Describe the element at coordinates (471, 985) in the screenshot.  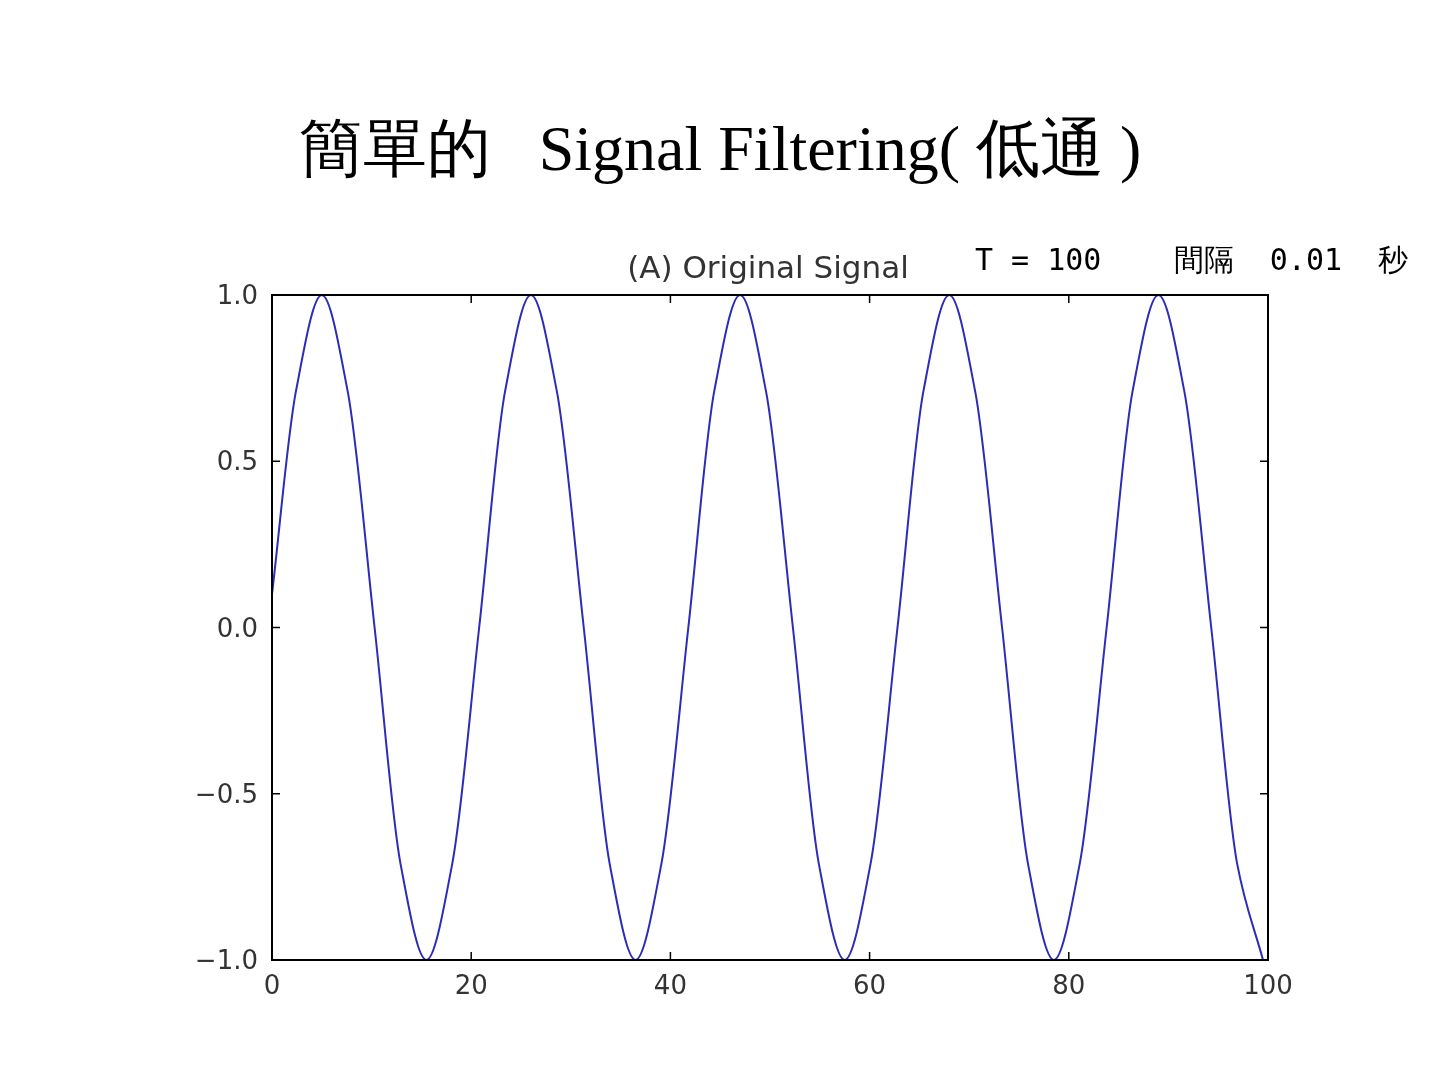
I see `x-tick-label: 20` at that location.